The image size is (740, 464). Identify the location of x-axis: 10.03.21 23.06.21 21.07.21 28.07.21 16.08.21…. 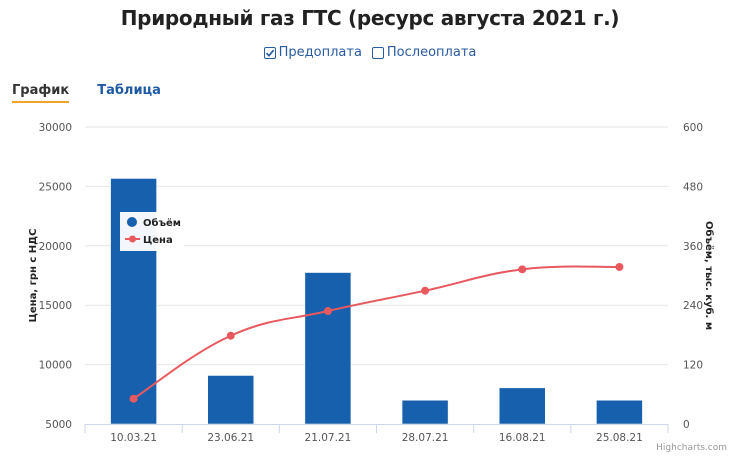
(376, 434).